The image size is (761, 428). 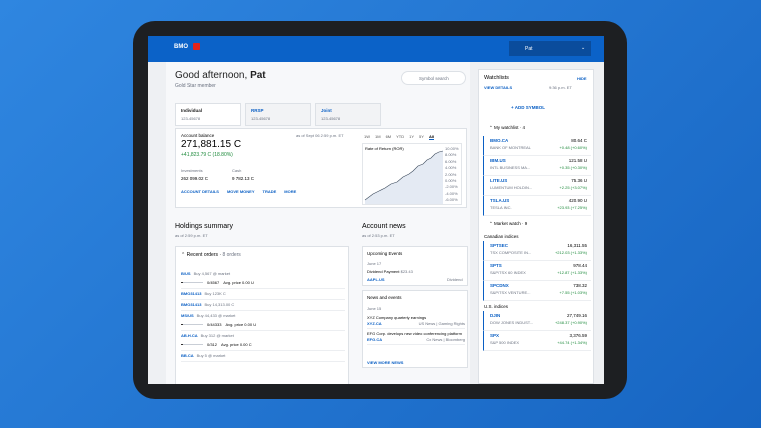 I want to click on holdings-title: Holdings summary, so click(x=204, y=226).